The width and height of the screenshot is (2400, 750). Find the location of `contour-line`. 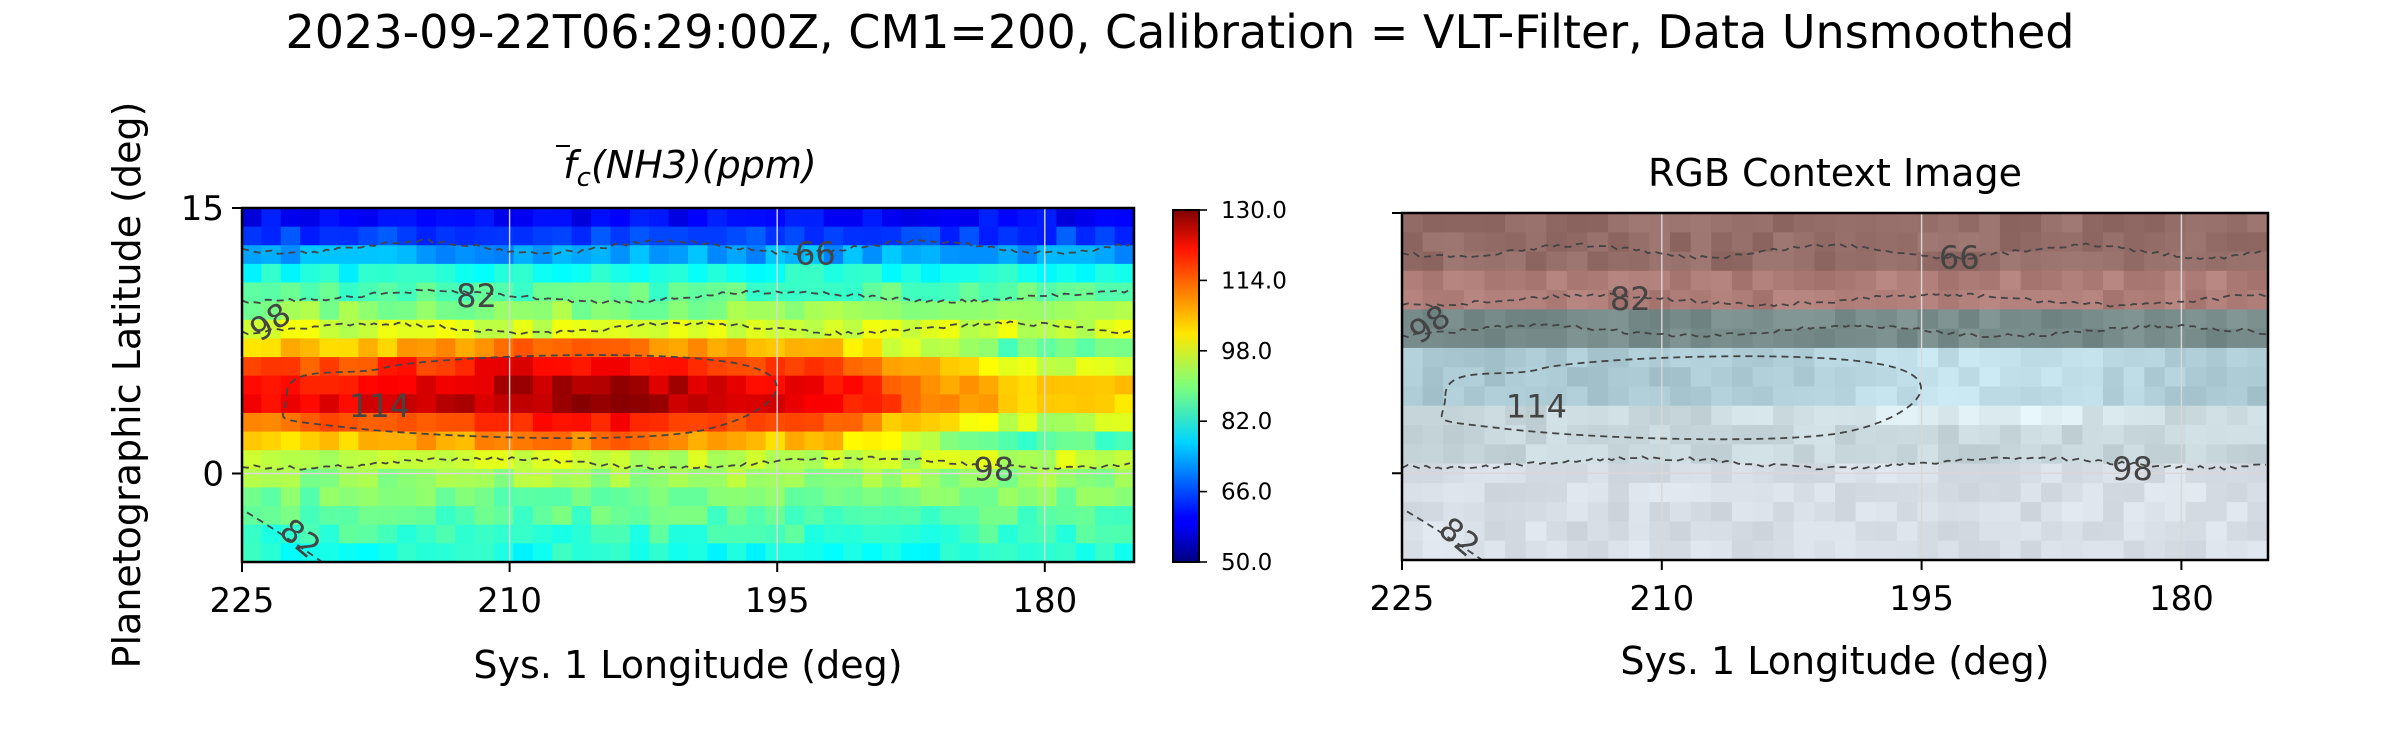

contour-line is located at coordinates (1834, 463).